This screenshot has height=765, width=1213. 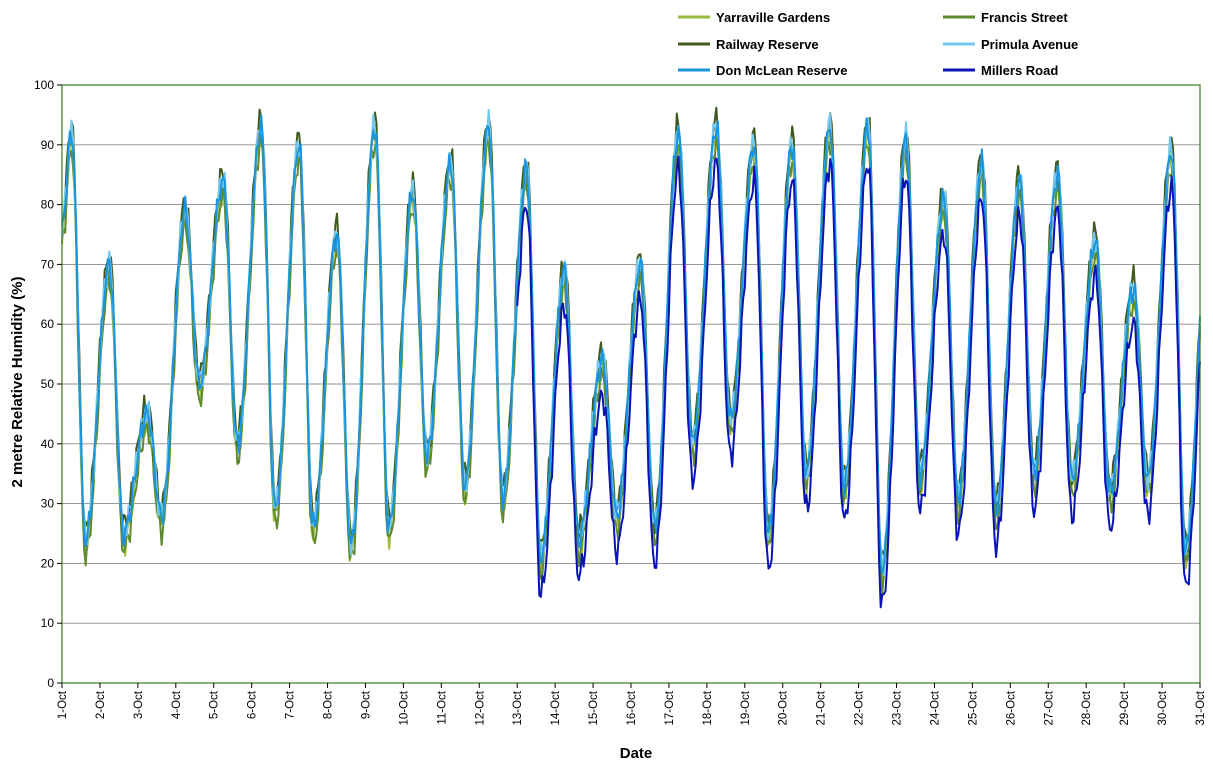 What do you see at coordinates (898, 707) in the screenshot?
I see `x-tick-label: 23-Oct` at bounding box center [898, 707].